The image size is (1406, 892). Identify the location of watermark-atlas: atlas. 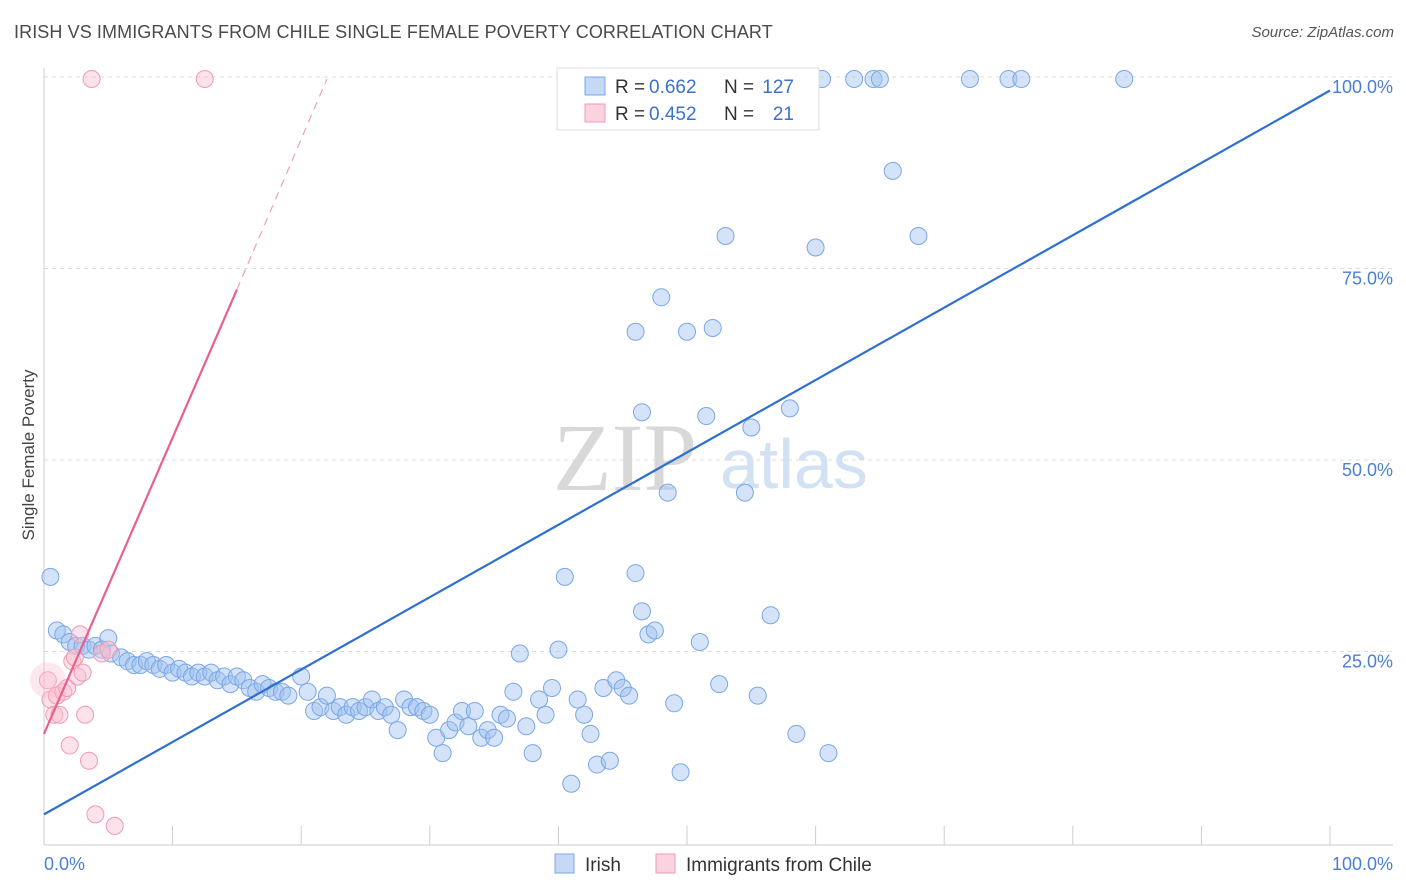
(794, 464).